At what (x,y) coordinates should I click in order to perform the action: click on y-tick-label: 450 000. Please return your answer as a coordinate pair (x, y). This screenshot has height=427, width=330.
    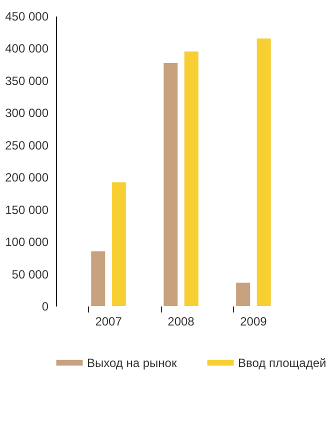
    Looking at the image, I should click on (27, 17).